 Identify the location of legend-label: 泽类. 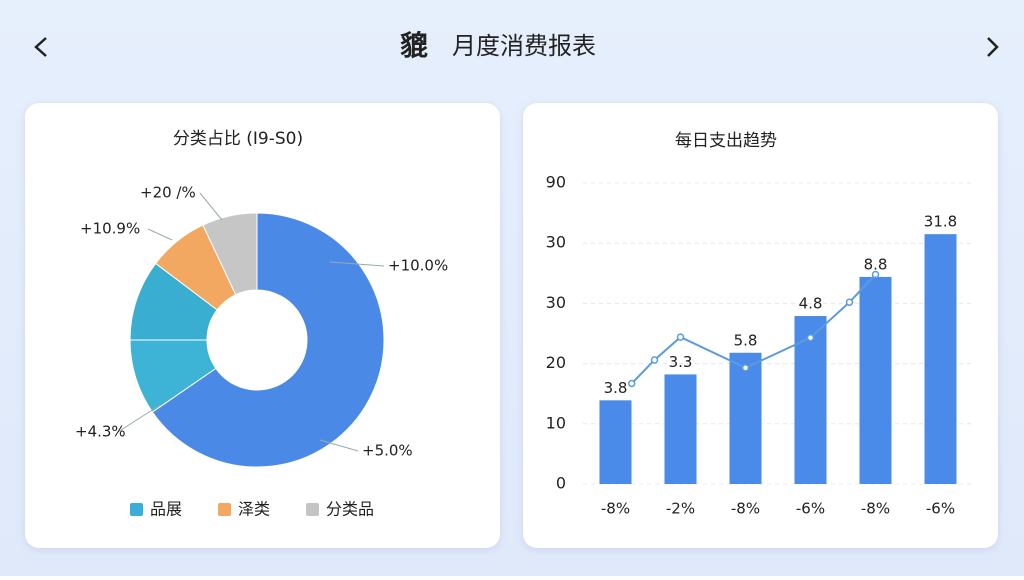
(254, 509).